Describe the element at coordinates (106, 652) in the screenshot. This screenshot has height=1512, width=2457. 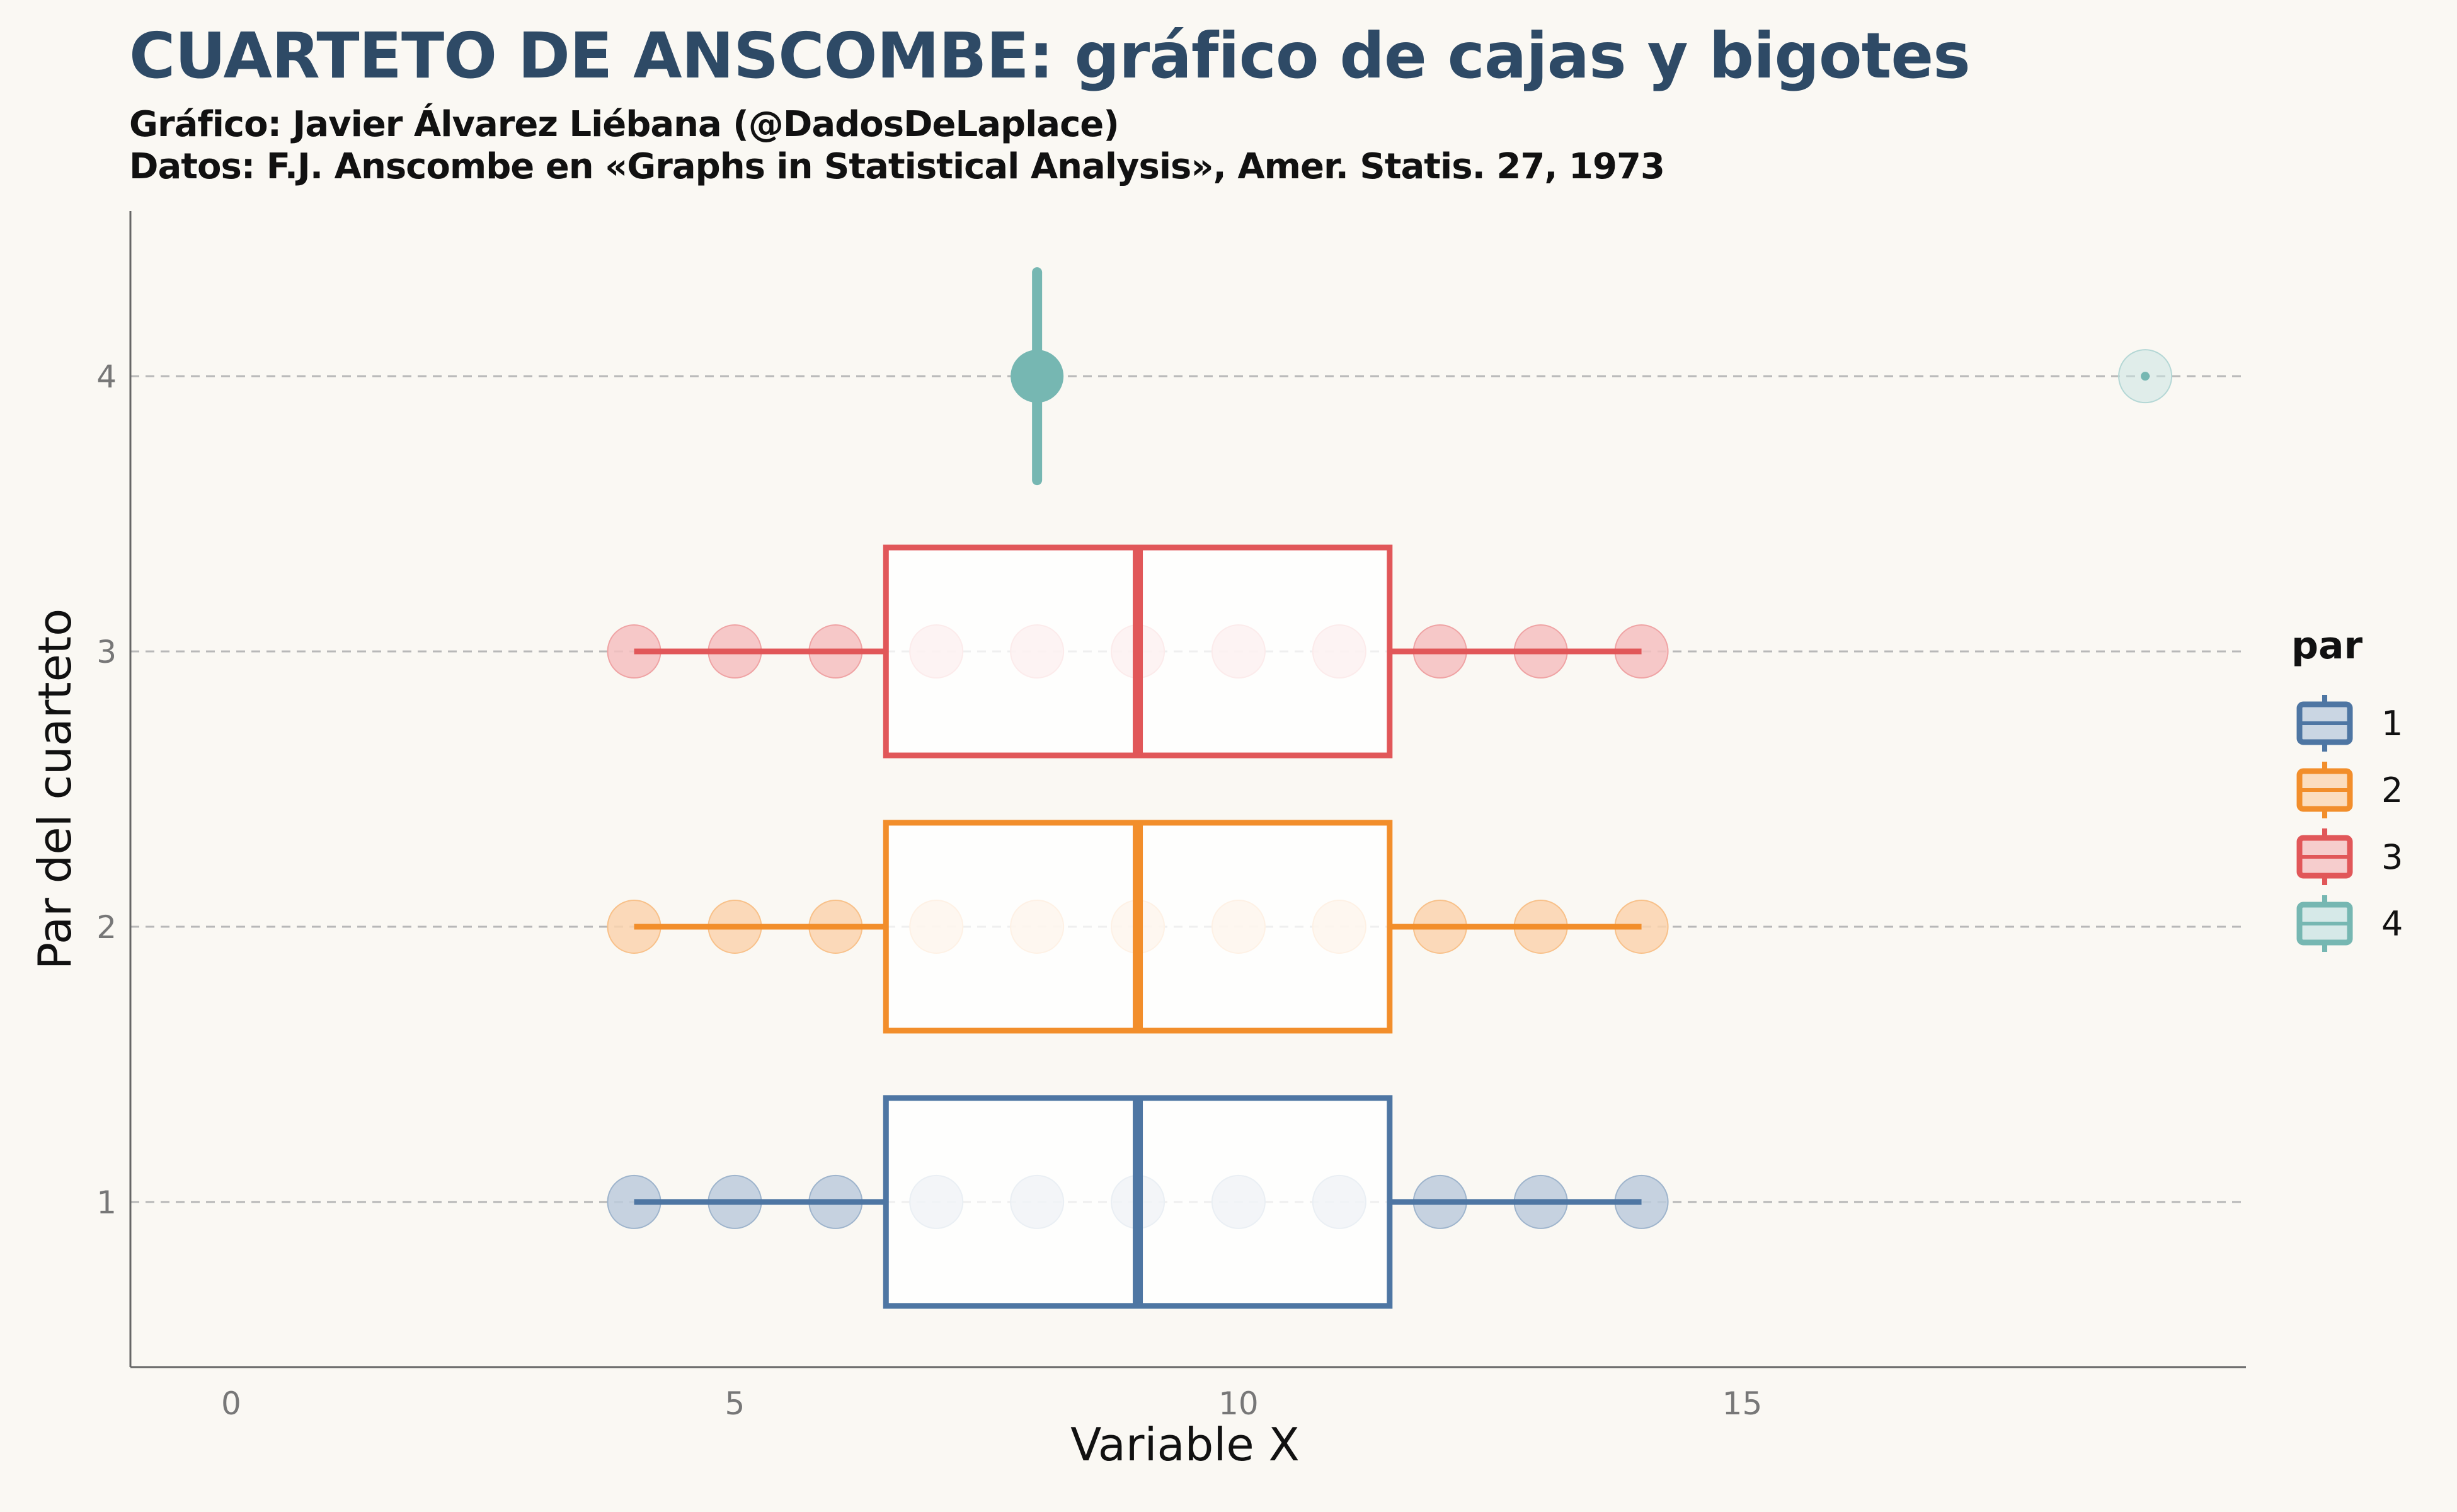
I see `y-tick-label: 3` at that location.